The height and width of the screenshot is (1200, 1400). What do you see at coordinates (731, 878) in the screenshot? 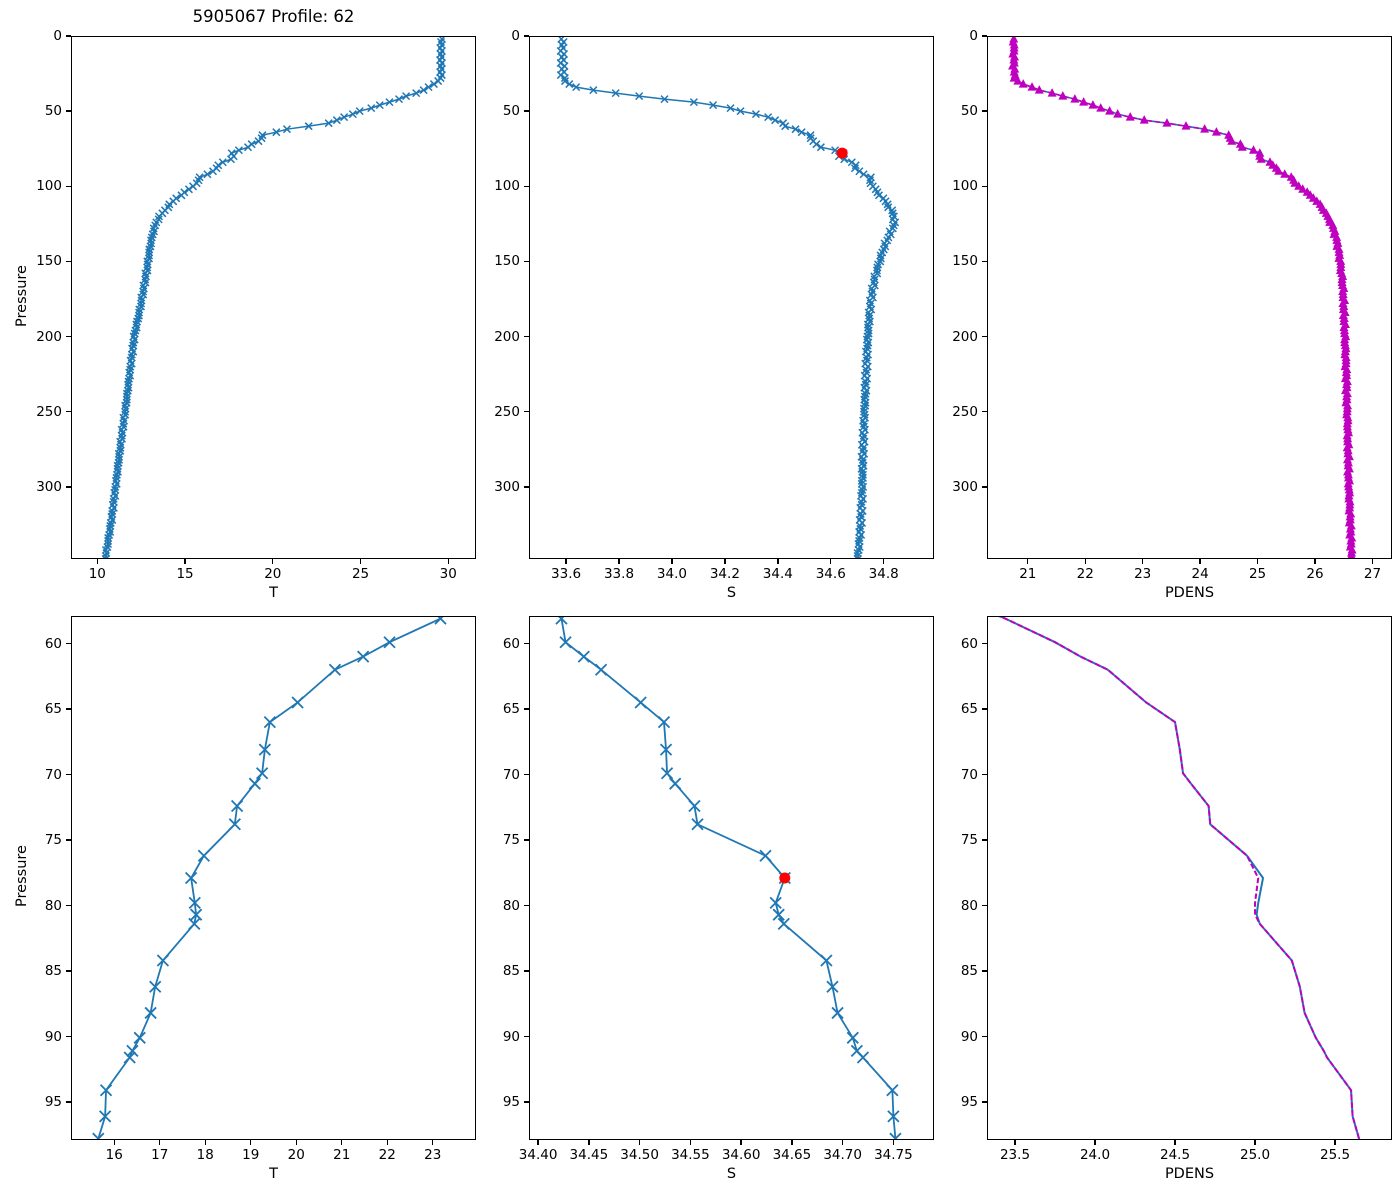
I see `subplot-salinity-zoom` at bounding box center [731, 878].